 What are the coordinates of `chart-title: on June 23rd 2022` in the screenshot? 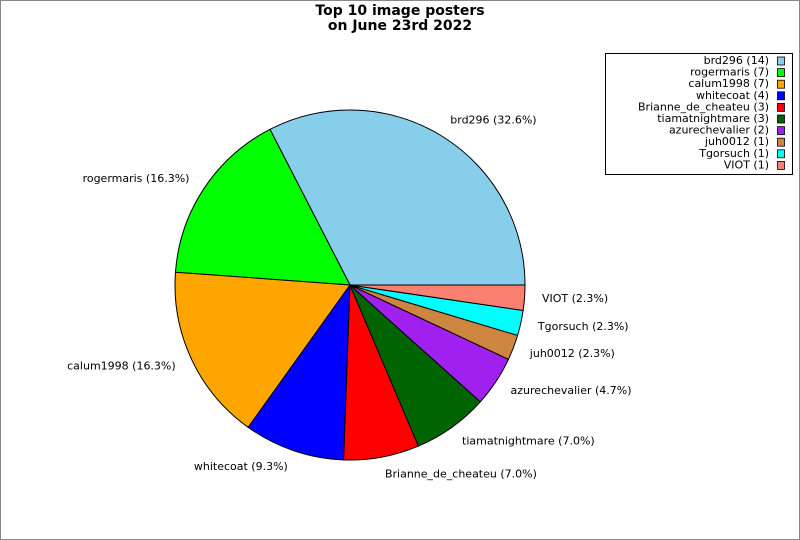 It's located at (400, 26).